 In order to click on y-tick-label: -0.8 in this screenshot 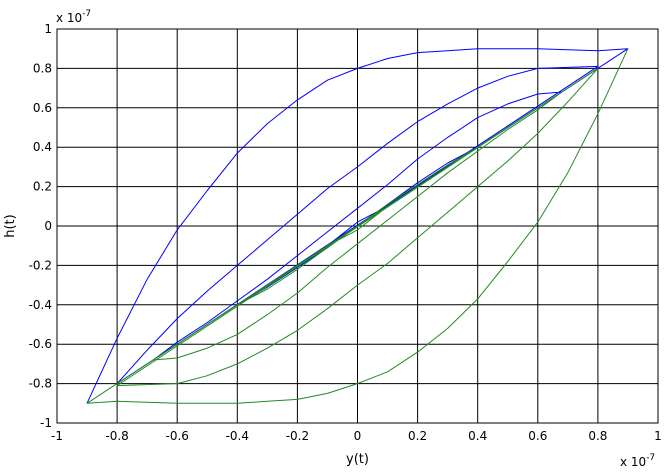, I will do `click(40, 384)`.